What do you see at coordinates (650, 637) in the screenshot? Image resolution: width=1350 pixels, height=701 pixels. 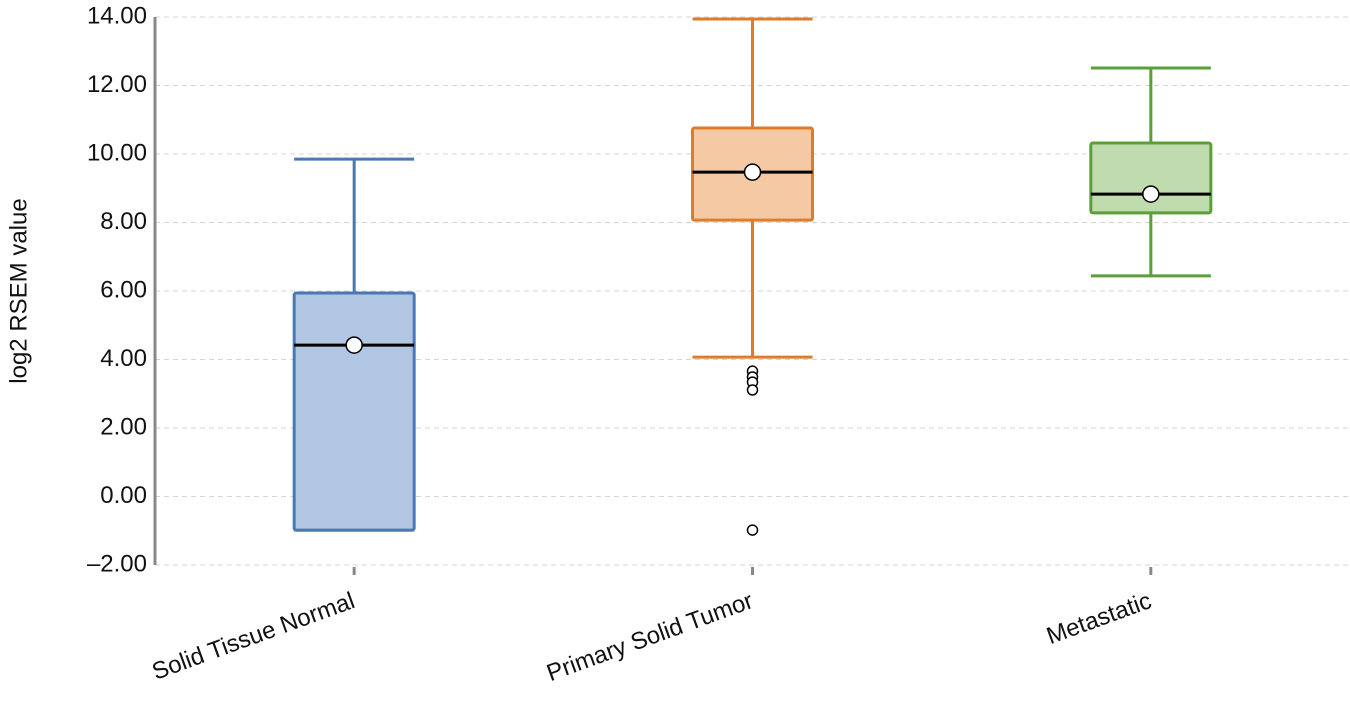 I see `x-tick-label: Primary Solid Tumor` at bounding box center [650, 637].